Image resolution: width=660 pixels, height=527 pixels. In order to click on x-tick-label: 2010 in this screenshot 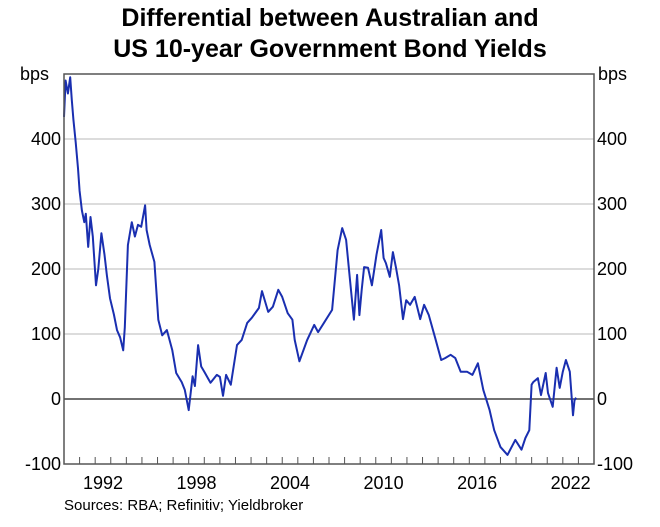, I will do `click(384, 483)`.